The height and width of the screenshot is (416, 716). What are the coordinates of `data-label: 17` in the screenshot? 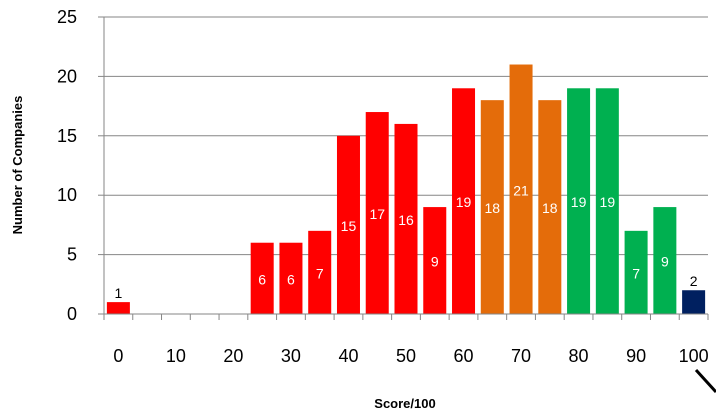 It's located at (377, 214).